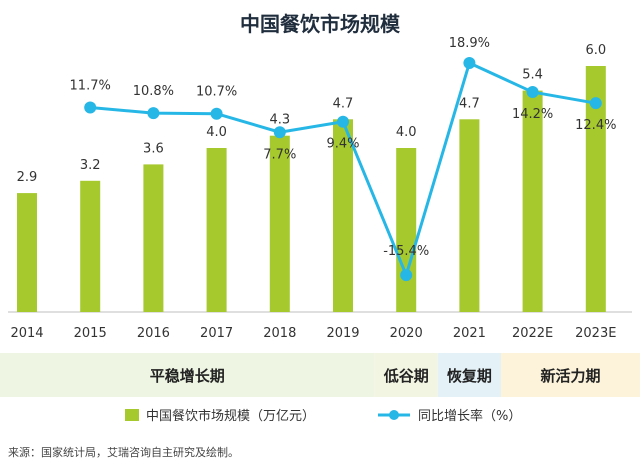  I want to click on growth-value-label: 14.2%, so click(532, 114).